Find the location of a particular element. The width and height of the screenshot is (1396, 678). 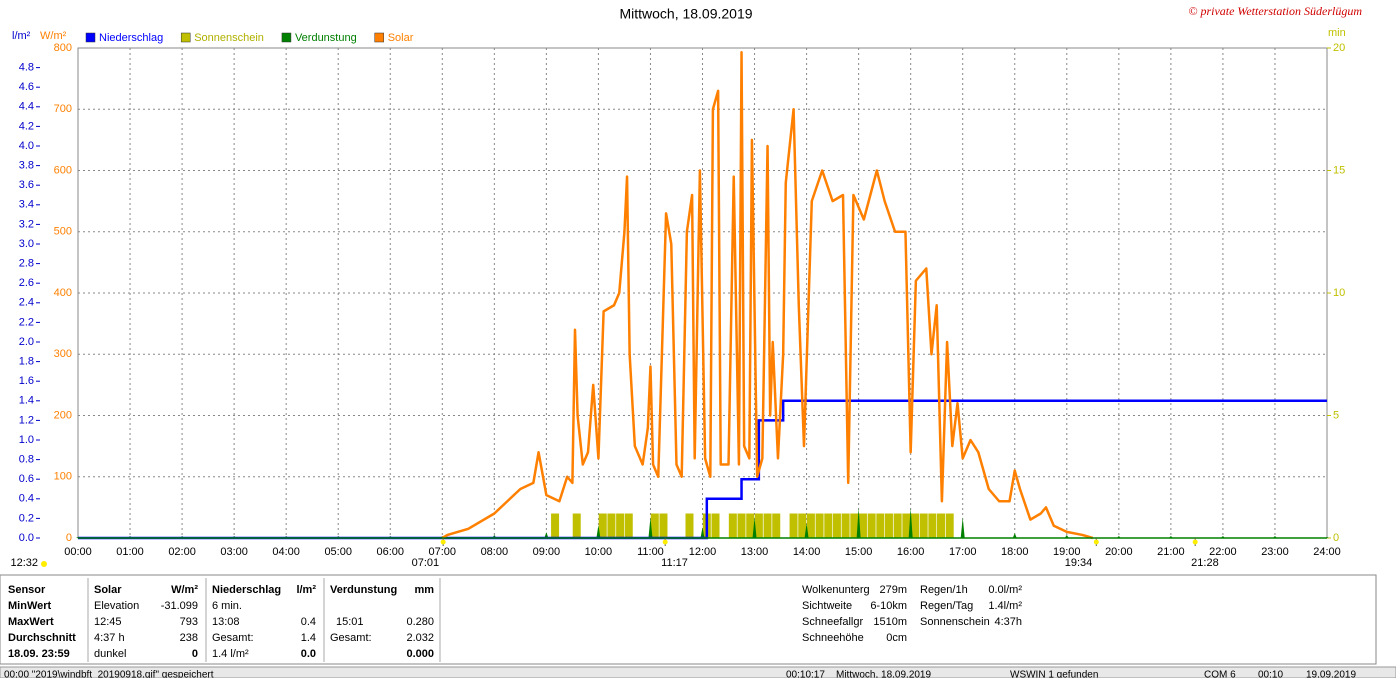

y2-tick-label: 4.6 is located at coordinates (26, 87).